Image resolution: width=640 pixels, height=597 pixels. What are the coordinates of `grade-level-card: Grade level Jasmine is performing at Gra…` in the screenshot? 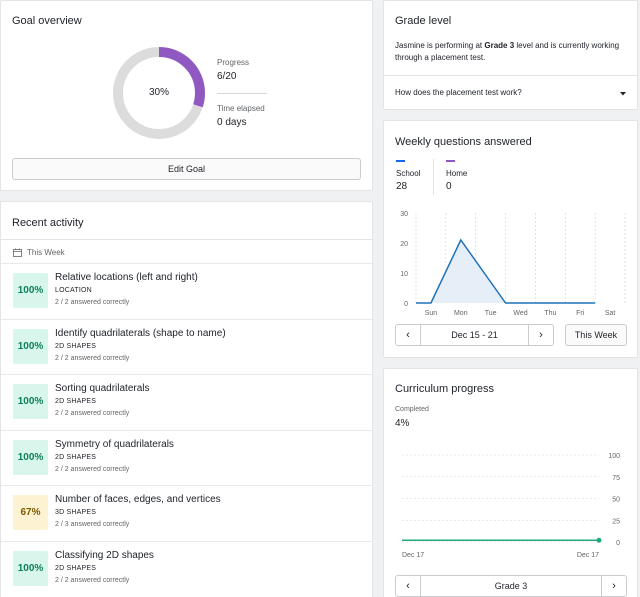 It's located at (510, 55).